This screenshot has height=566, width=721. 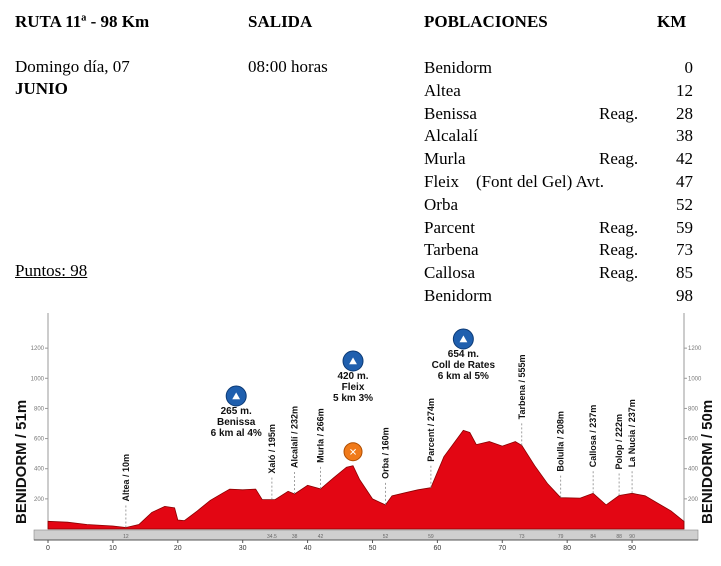 I want to click on x-tick-label: 60, so click(x=437, y=548).